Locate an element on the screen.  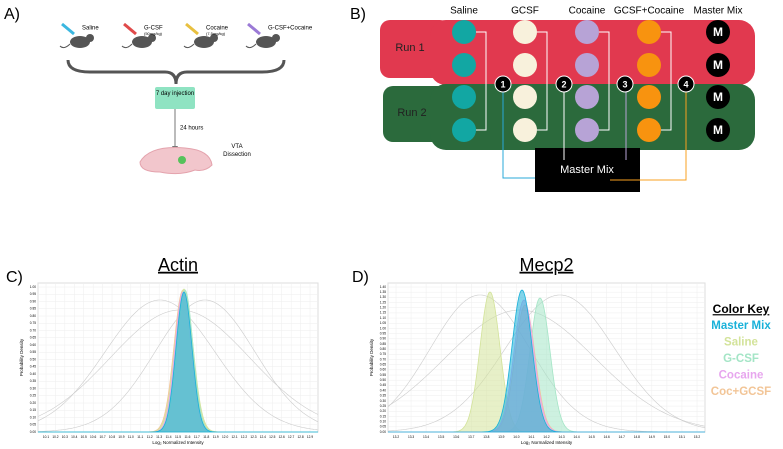
y-tick-label: 1.35 is located at coordinates (383, 292).